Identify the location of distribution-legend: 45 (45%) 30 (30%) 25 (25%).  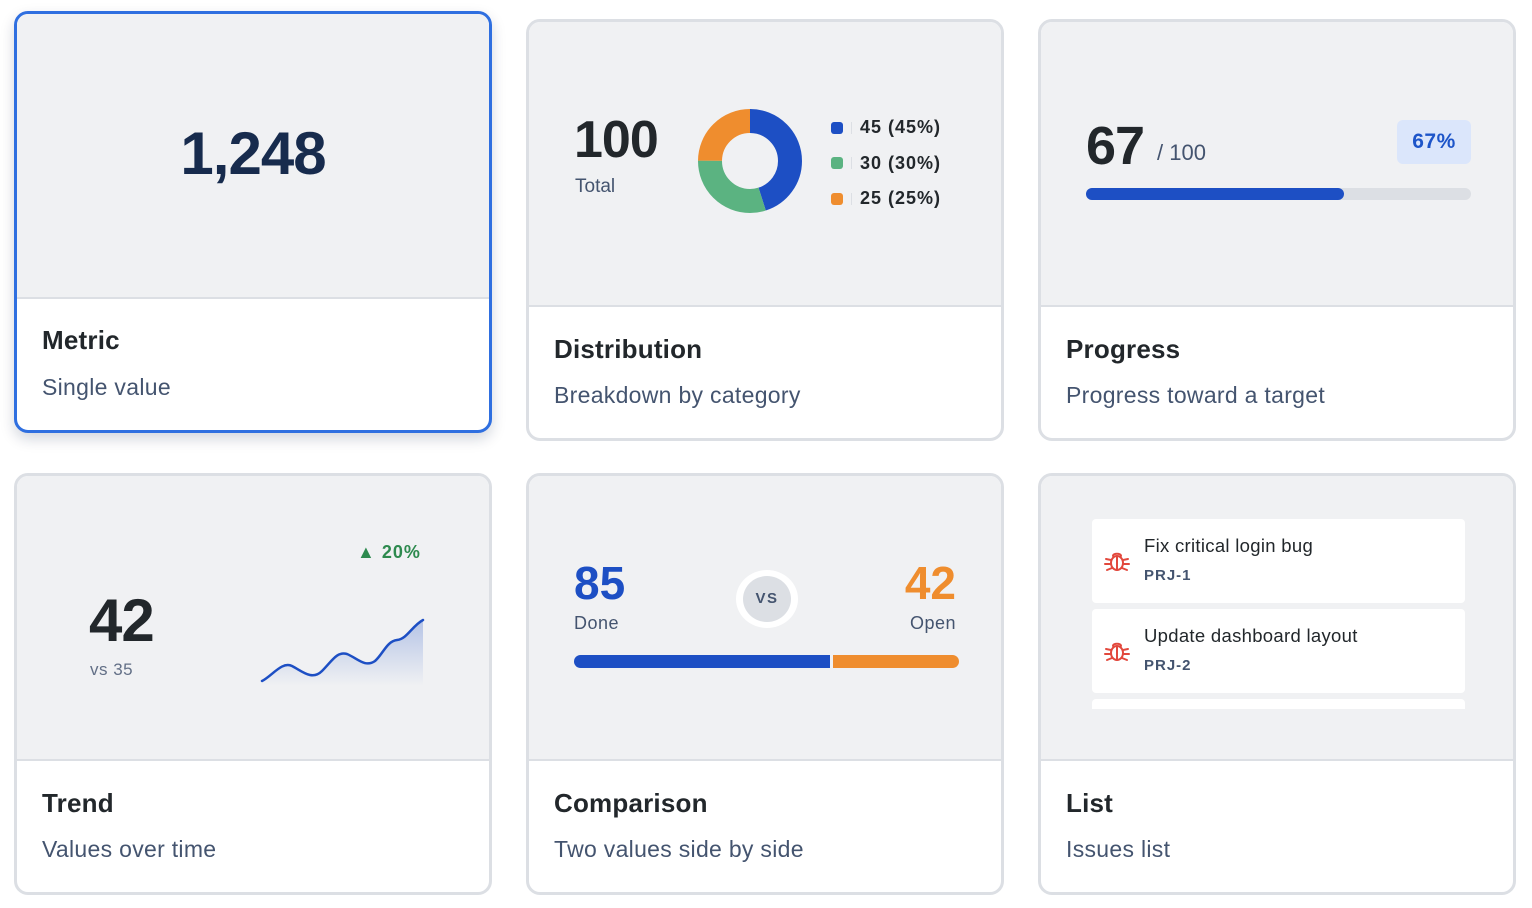
(886, 163).